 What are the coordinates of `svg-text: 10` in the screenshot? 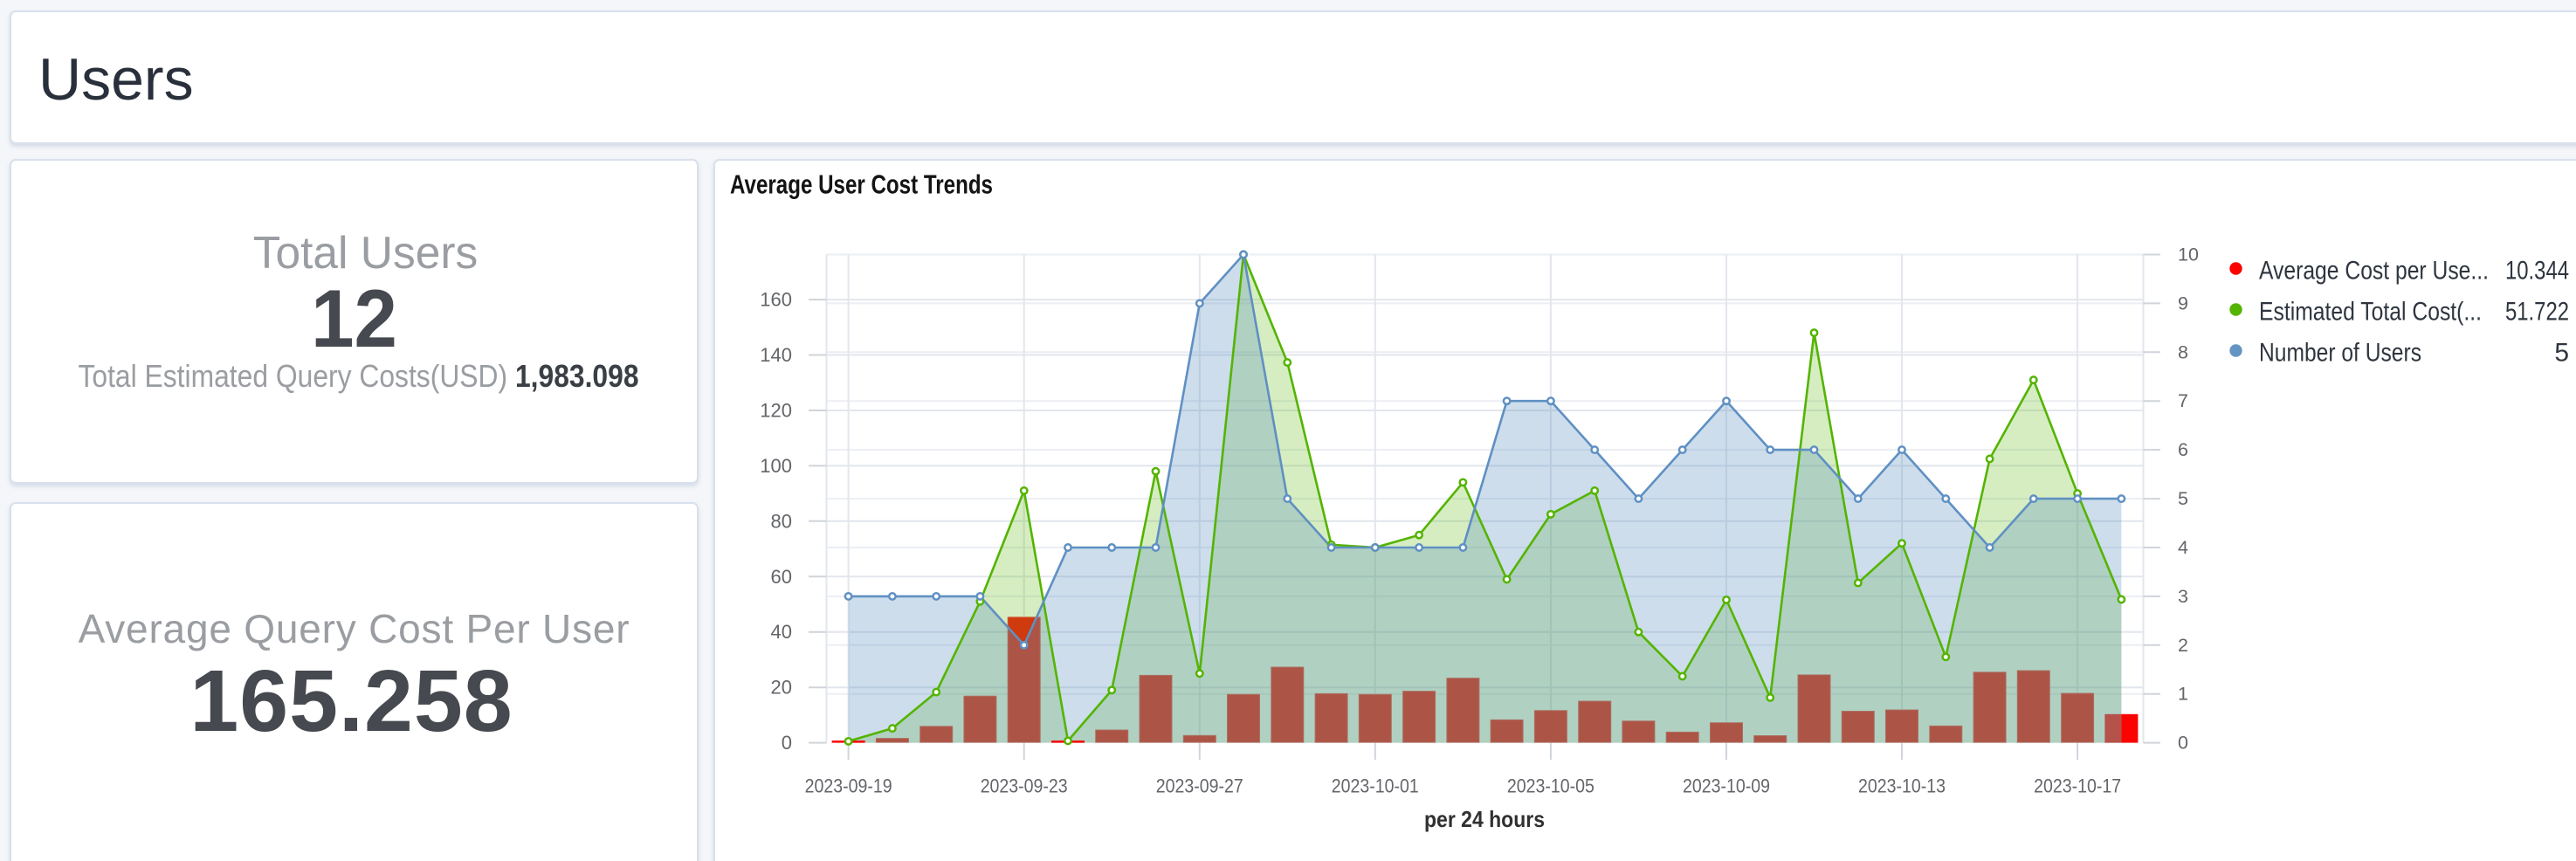 It's located at (2188, 255).